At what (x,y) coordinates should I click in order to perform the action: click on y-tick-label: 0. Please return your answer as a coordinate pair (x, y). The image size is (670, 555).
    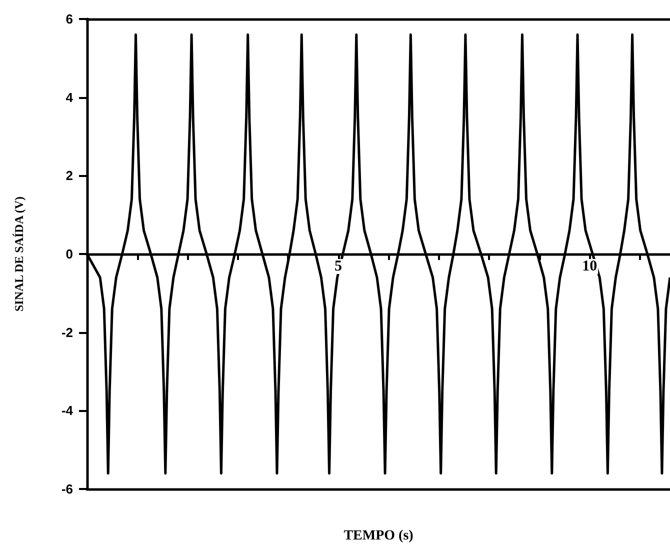
    Looking at the image, I should click on (69, 254).